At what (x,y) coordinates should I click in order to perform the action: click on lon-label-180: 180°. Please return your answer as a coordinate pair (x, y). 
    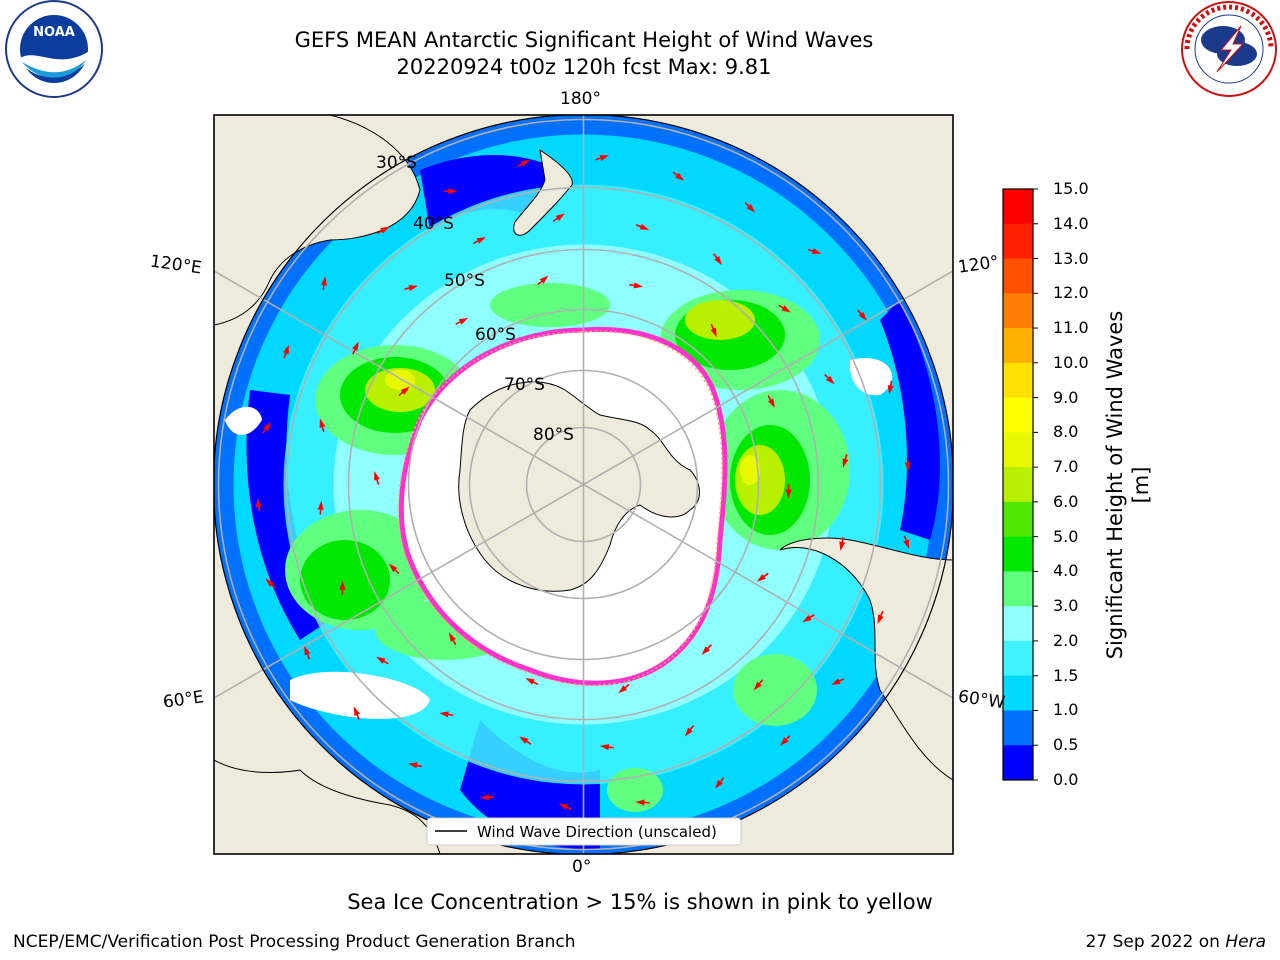
    Looking at the image, I should click on (580, 99).